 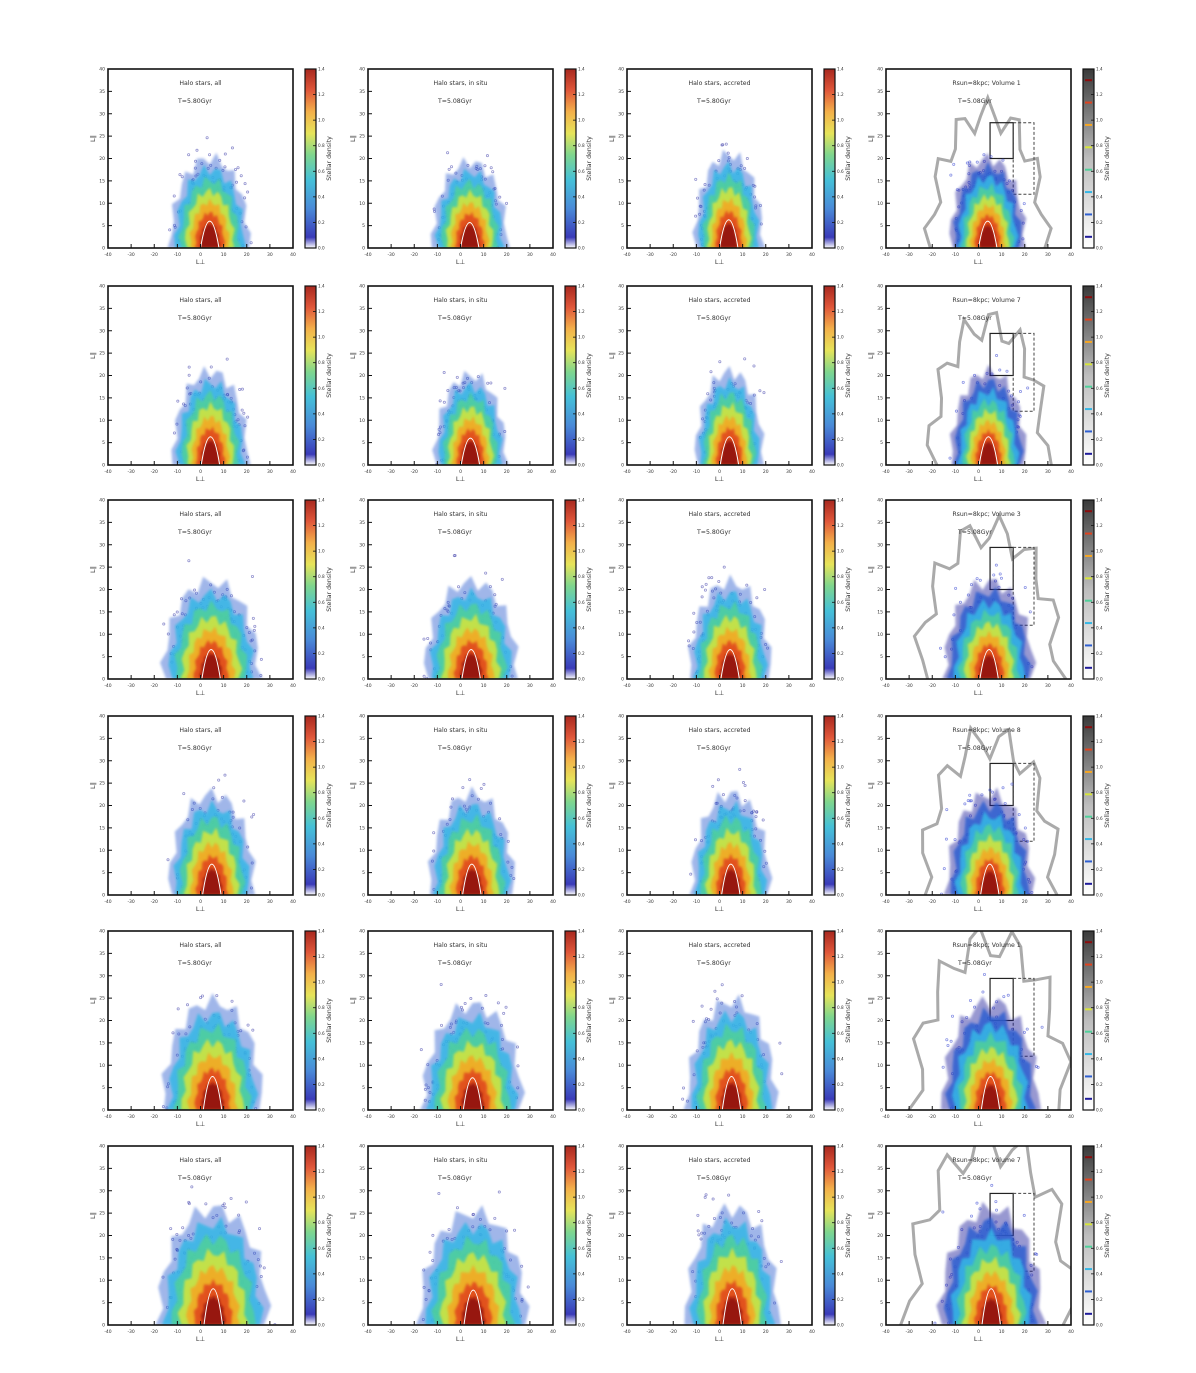 I want to click on colorbar-tick-label: 1.2, so click(x=1099, y=311).